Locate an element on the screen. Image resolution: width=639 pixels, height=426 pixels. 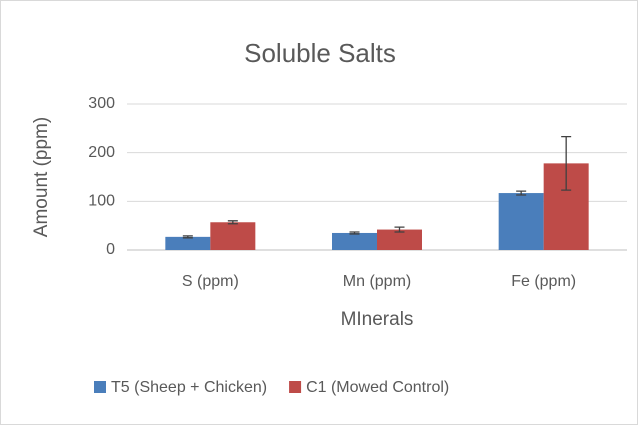
x-tick-label: Fe (ppm) is located at coordinates (543, 281).